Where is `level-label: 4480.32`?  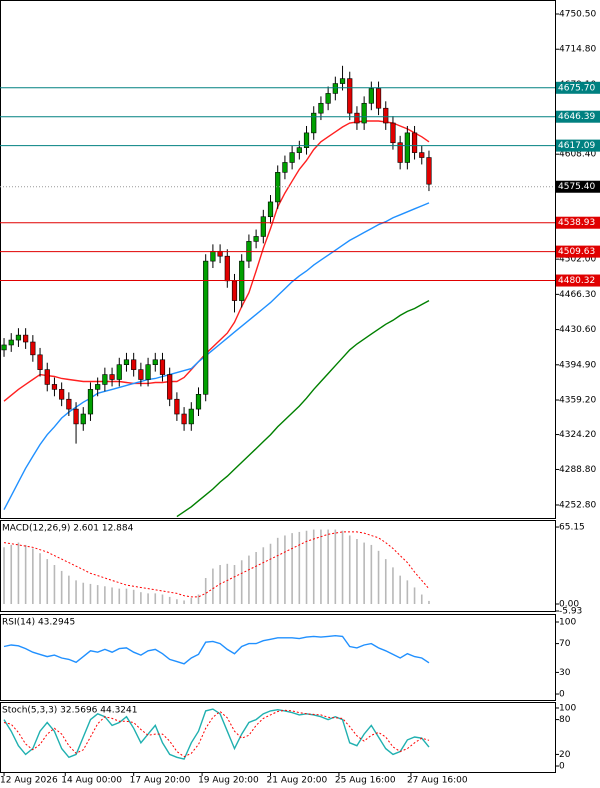
level-label: 4480.32 is located at coordinates (576, 281).